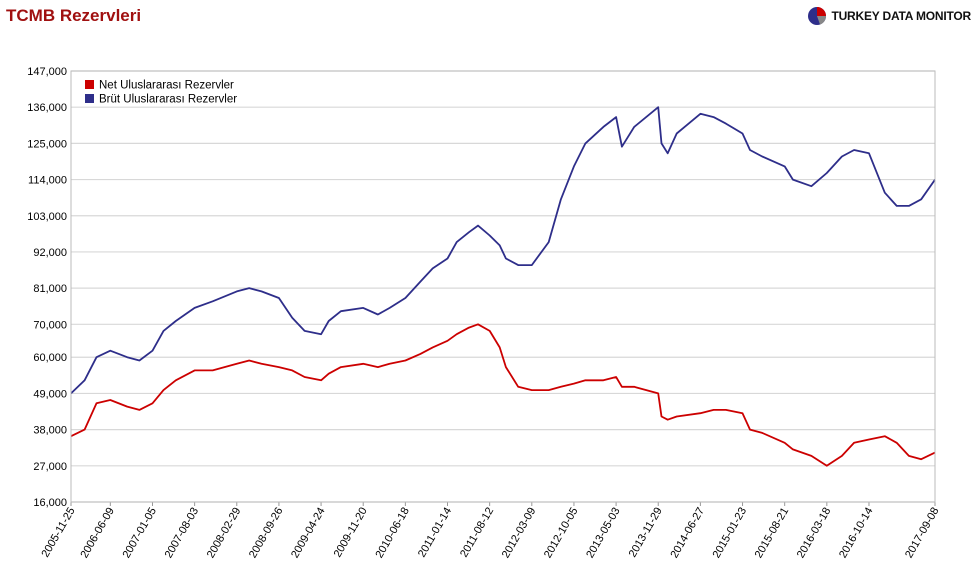 This screenshot has height=570, width=979. What do you see at coordinates (50, 253) in the screenshot?
I see `y-tick-label: 92,000` at bounding box center [50, 253].